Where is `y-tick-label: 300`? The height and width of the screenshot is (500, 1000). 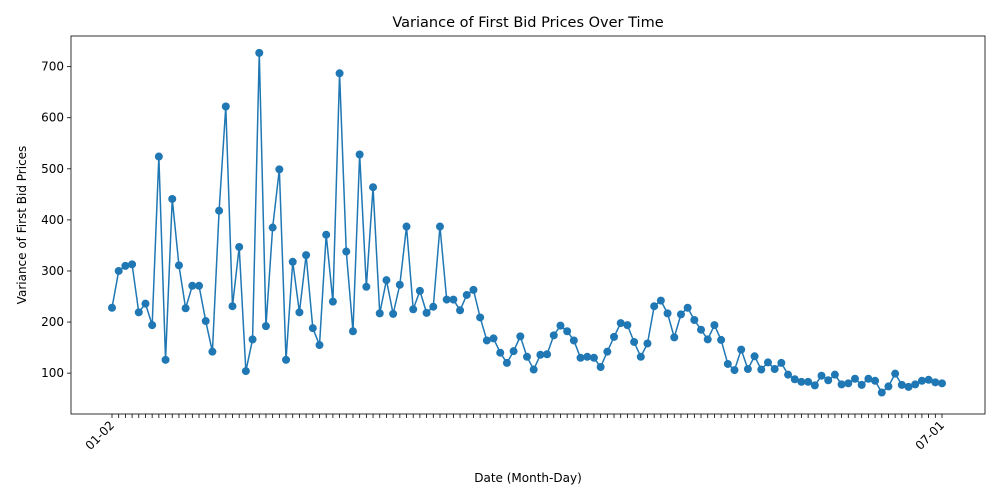 y-tick-label: 300 is located at coordinates (52, 271).